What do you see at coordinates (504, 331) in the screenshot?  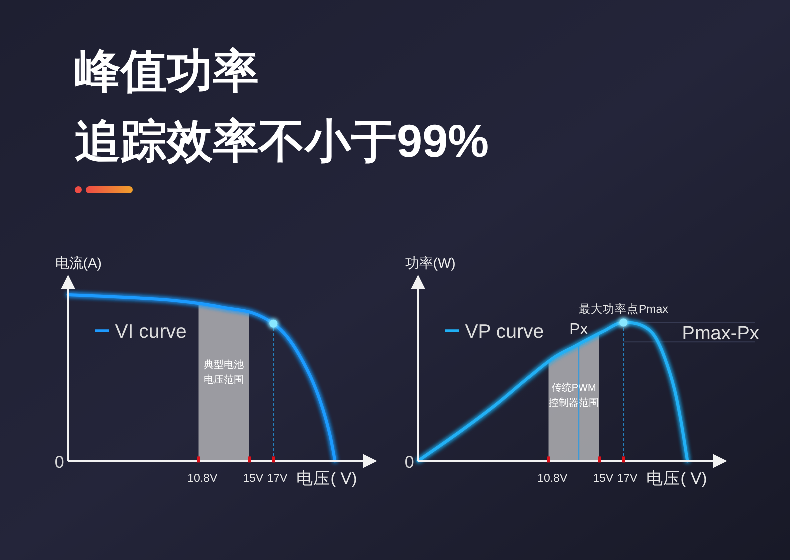 I see `legend-label: VP curve` at bounding box center [504, 331].